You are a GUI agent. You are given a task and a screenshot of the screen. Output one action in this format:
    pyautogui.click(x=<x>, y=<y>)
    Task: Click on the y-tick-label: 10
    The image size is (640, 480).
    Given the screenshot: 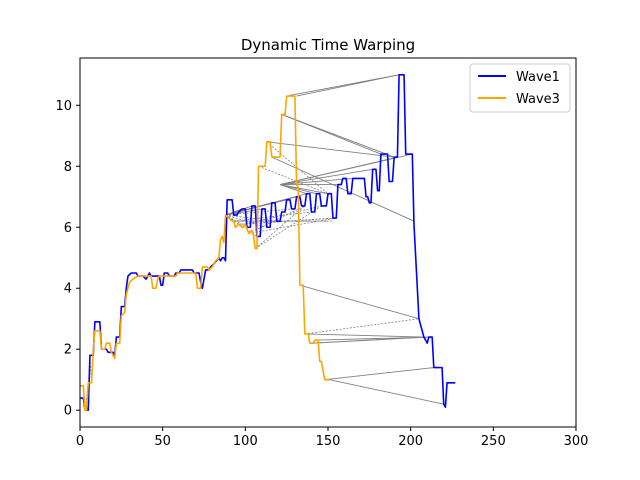 What is the action you would take?
    pyautogui.click(x=63, y=106)
    